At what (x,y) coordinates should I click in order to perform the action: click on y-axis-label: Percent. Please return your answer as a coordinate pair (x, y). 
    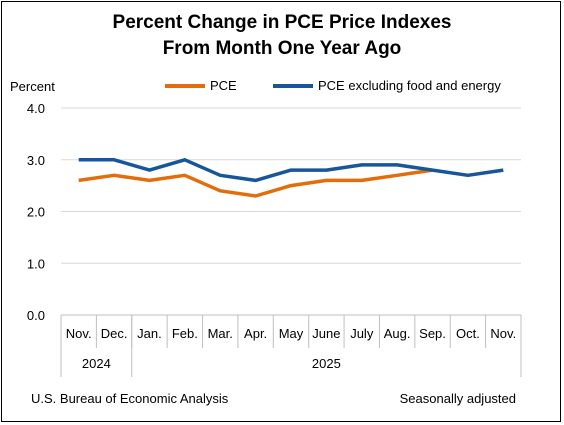
    Looking at the image, I should click on (32, 86).